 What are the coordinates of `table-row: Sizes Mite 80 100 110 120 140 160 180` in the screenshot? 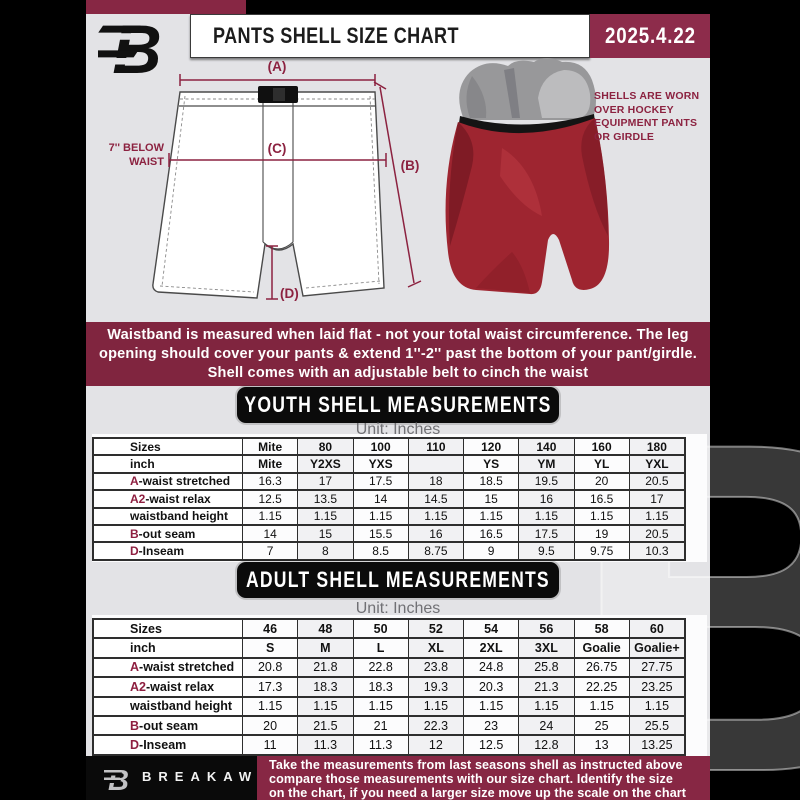 It's located at (389, 448).